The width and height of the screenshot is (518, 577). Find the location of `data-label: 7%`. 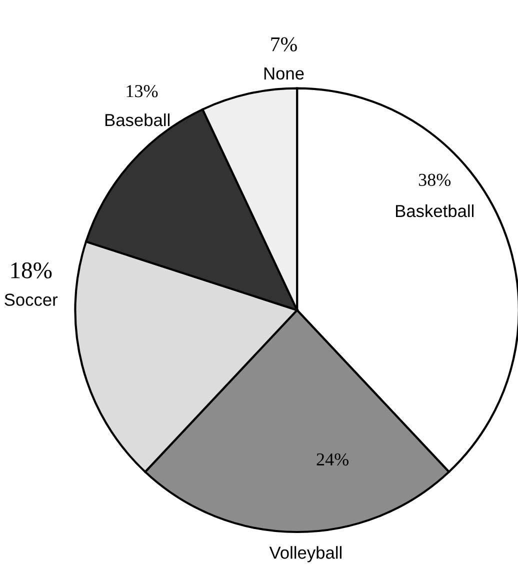

data-label: 7% is located at coordinates (284, 44).